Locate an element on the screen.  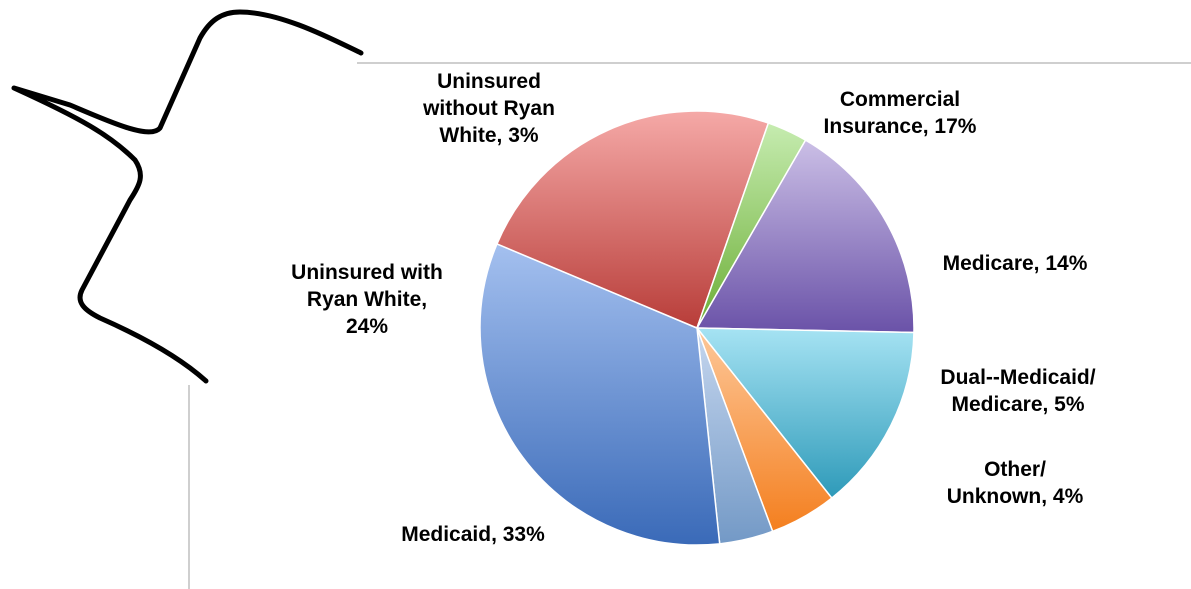
slice-label-commercial-insurance: Commercial Insurance, 17% is located at coordinates (900, 113).